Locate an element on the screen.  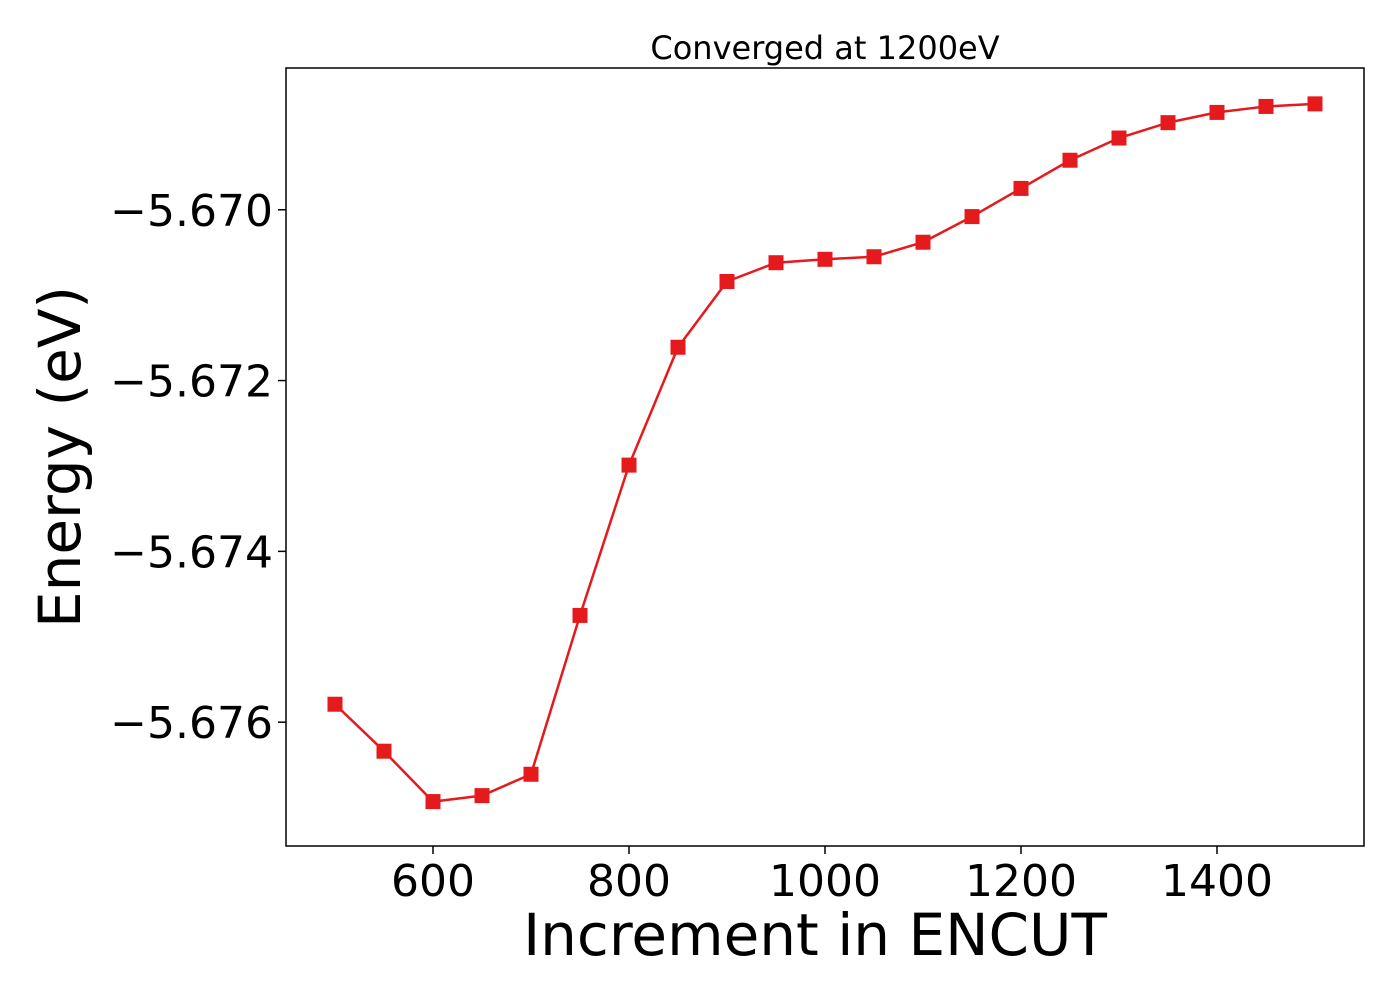
x-axis-label: Increment in ENCUT is located at coordinates (815, 935).